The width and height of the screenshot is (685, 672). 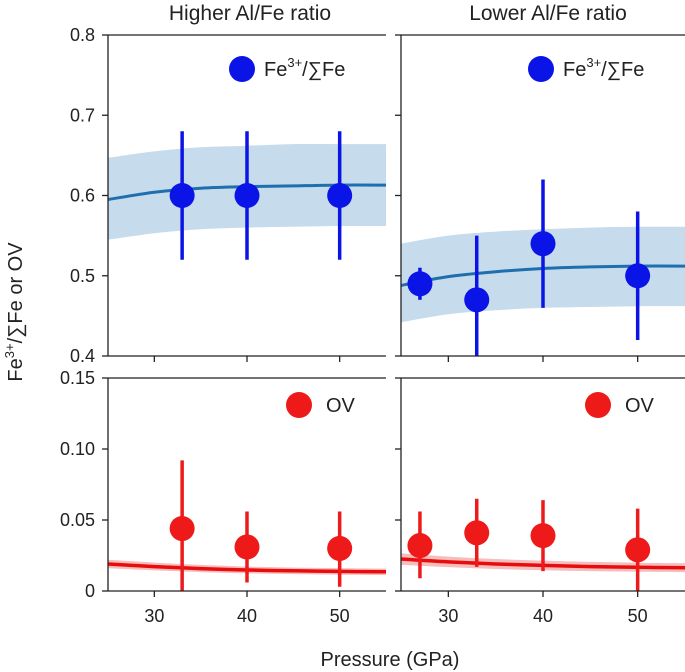 What do you see at coordinates (77, 520) in the screenshot?
I see `y-tick-label: 0.05` at bounding box center [77, 520].